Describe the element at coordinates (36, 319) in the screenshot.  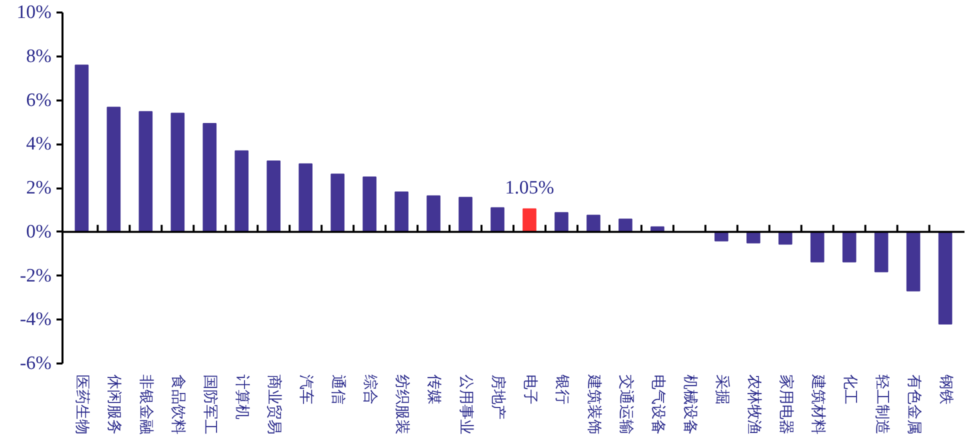
I see `y-tick-label: -4%` at that location.